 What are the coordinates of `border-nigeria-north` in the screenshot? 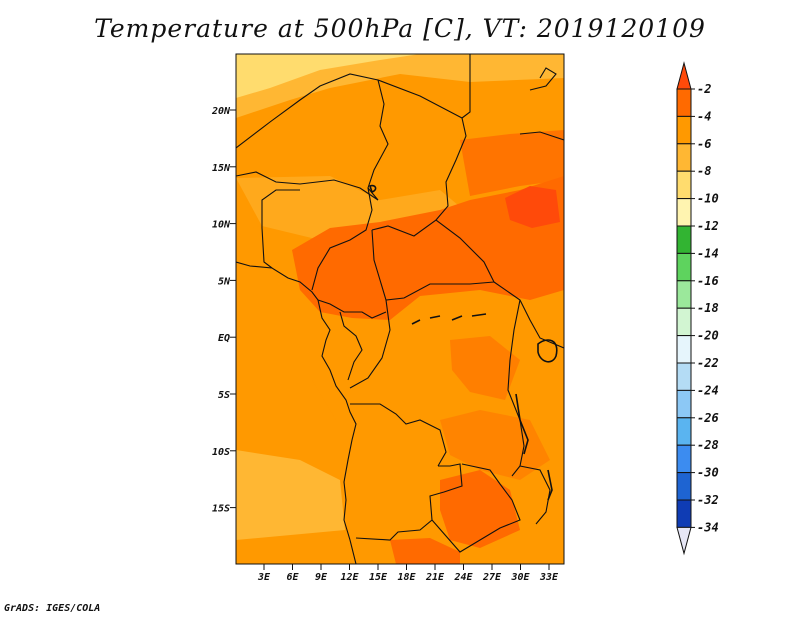 It's located at (280, 208).